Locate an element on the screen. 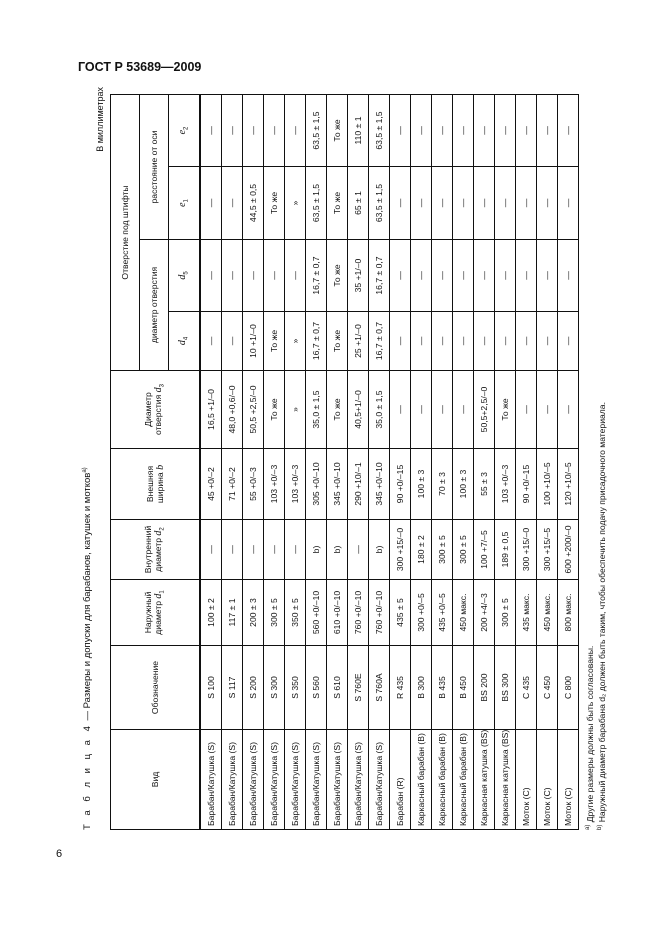 Image resolution: width=661 pixels, height=936 pixels. cell-e1: То же is located at coordinates (274, 203).